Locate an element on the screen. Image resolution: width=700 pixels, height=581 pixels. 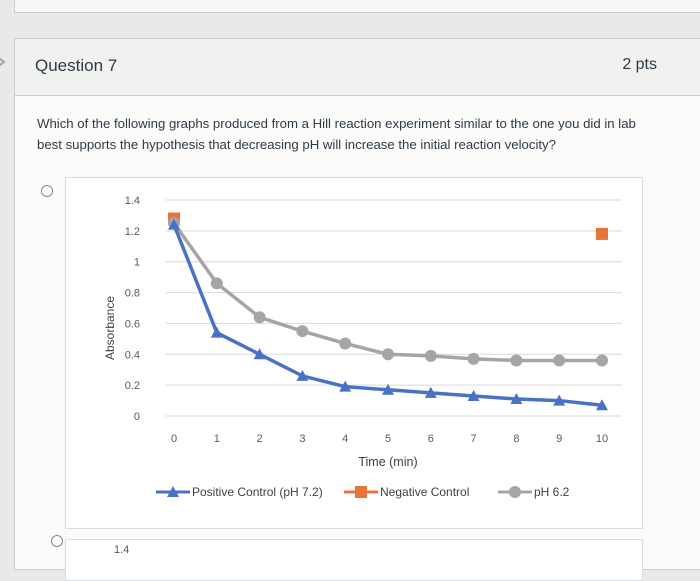
x-tick-label: 1 is located at coordinates (217, 439).